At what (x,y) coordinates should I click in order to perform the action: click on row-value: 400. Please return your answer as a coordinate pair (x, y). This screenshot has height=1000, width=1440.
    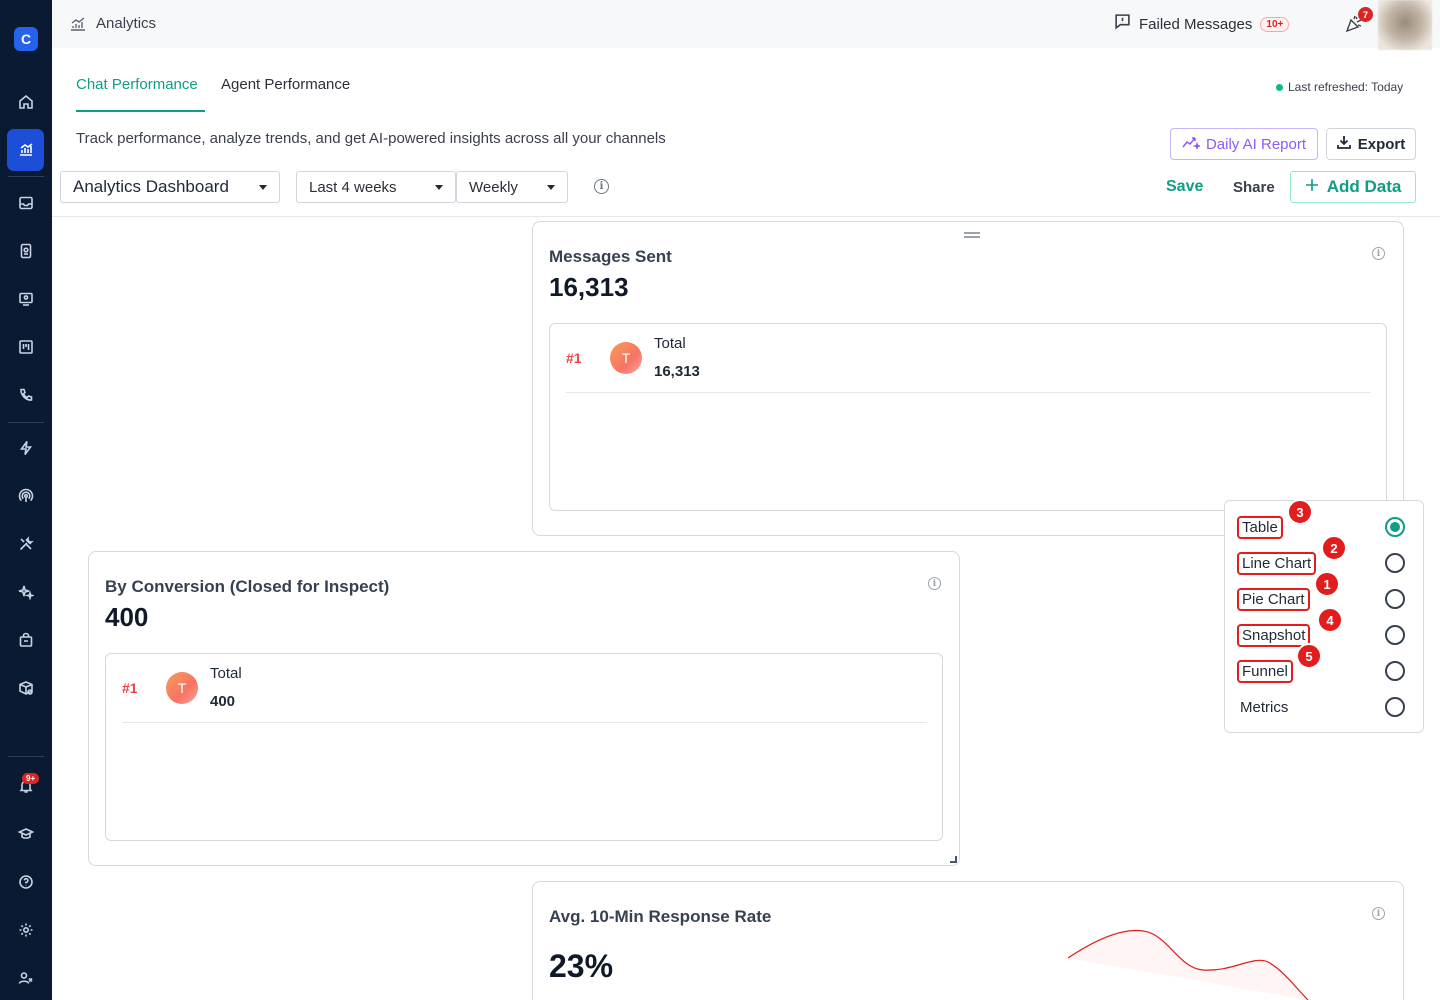
    Looking at the image, I should click on (223, 701).